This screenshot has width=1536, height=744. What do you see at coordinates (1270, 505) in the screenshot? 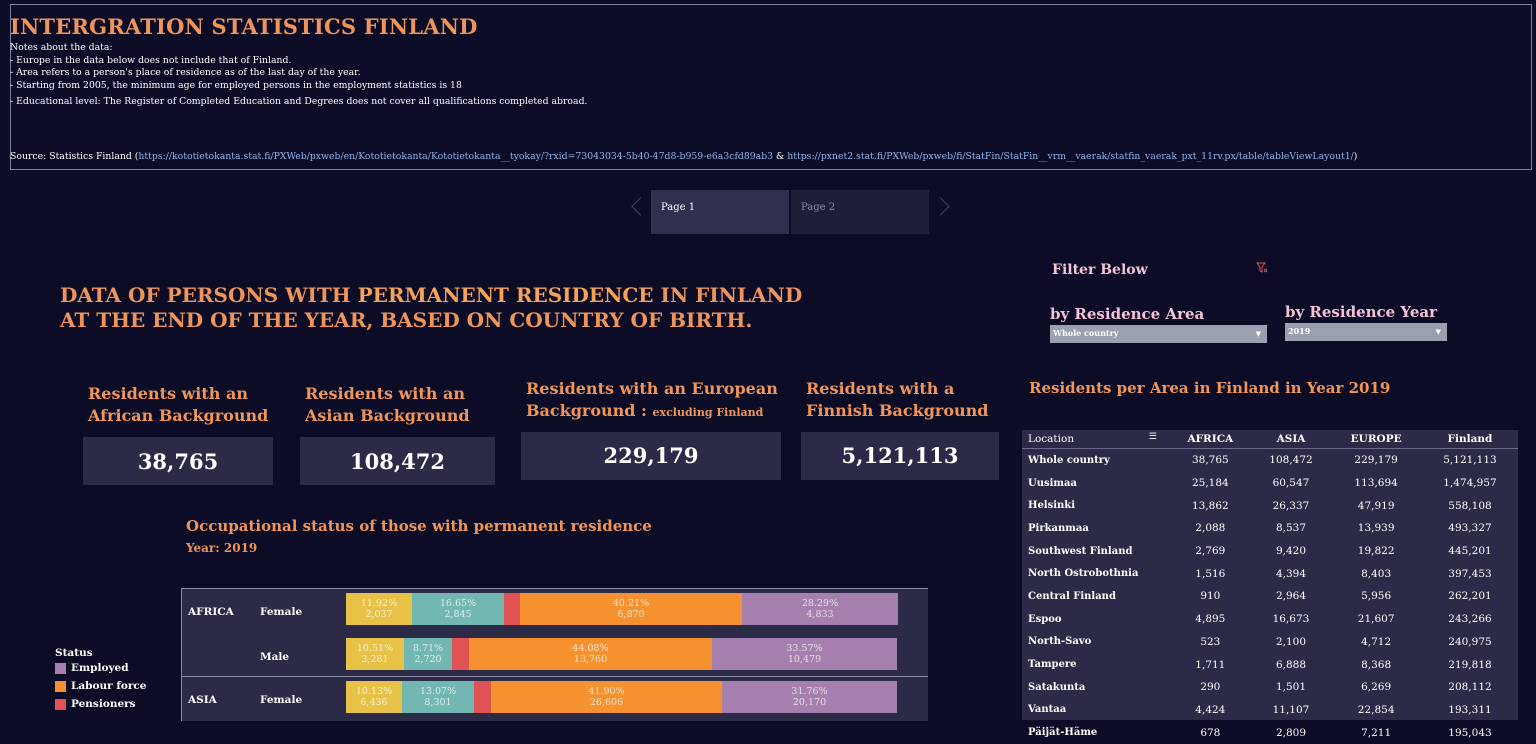
I see `table-row: Helsinki 13,862 26,337 47,919 558,108` at bounding box center [1270, 505].